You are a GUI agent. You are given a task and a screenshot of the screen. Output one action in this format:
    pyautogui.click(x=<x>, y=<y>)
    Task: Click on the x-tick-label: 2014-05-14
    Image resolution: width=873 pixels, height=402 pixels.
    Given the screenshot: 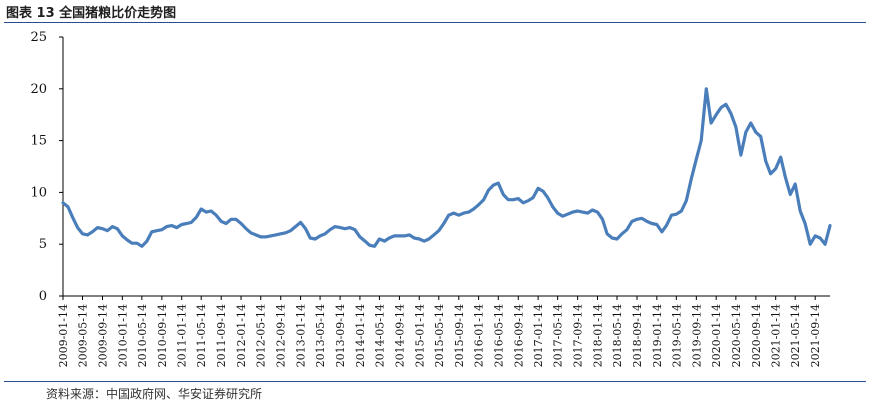 What is the action you would take?
    pyautogui.click(x=379, y=335)
    